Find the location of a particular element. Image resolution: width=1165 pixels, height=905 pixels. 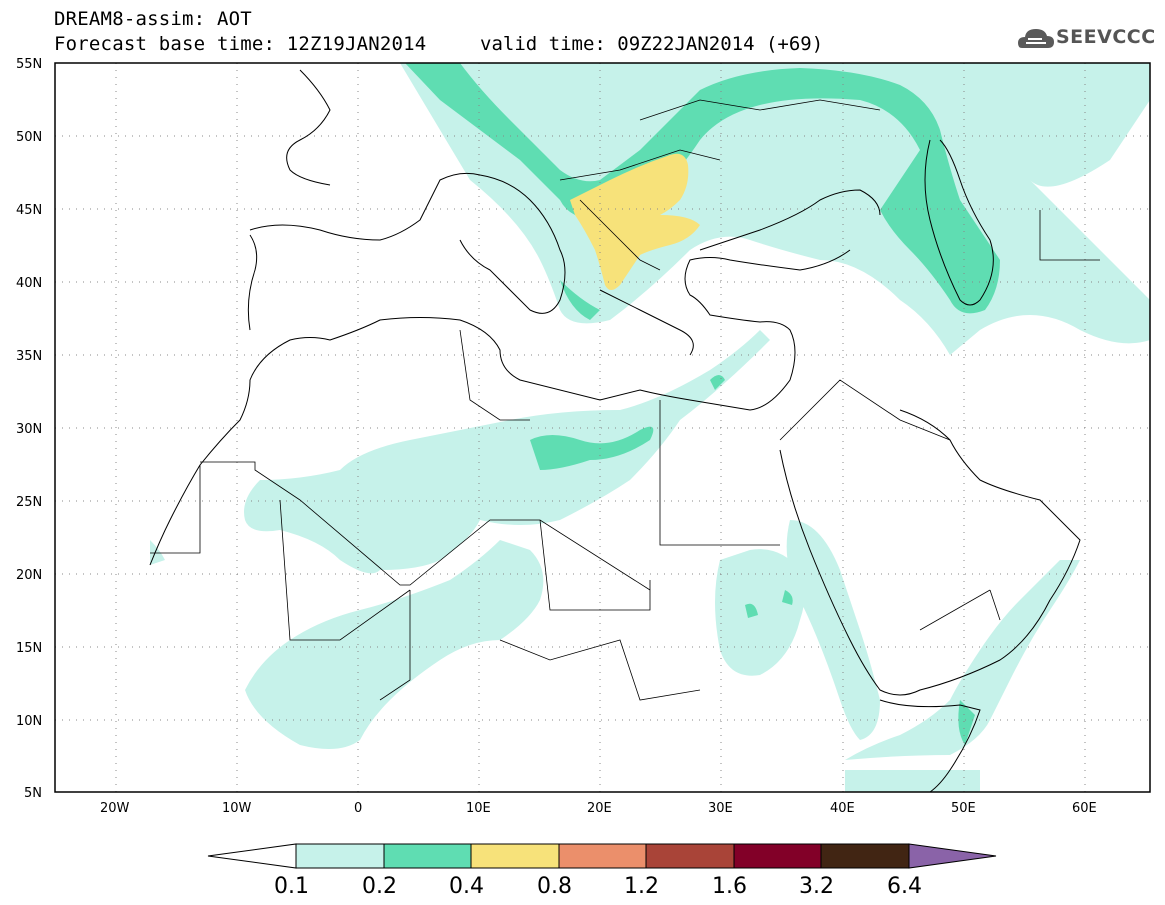

lon-label: 40E is located at coordinates (842, 808).